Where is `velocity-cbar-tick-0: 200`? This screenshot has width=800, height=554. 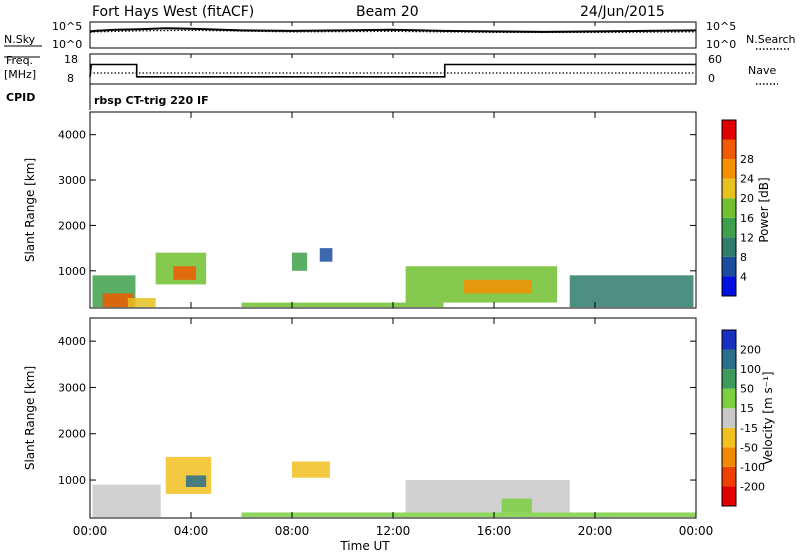
velocity-cbar-tick-0: 200 is located at coordinates (750, 350).